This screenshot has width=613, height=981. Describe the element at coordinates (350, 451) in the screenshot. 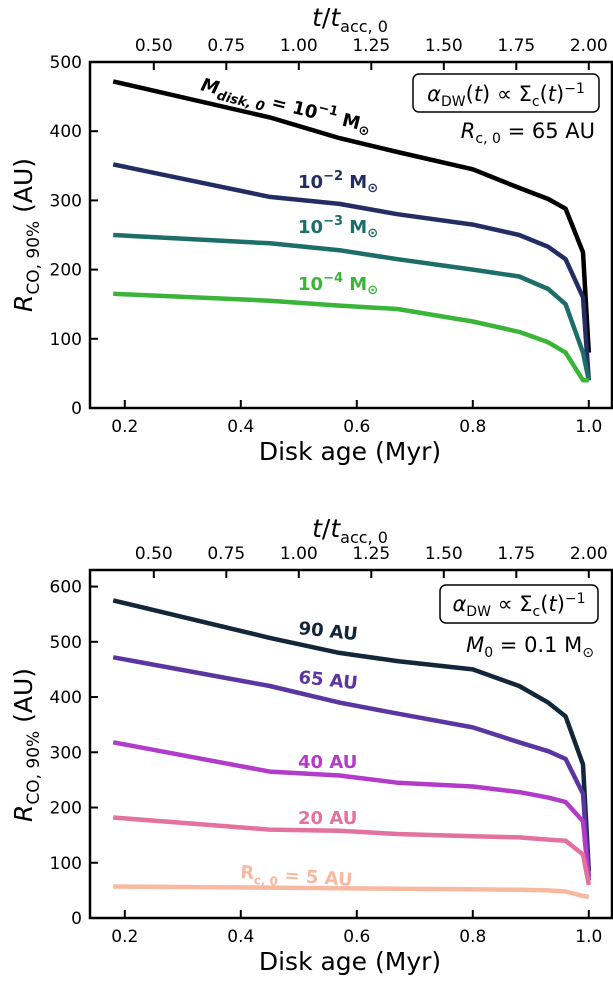

I see `x-axis-label: Disk age (Myr)` at that location.